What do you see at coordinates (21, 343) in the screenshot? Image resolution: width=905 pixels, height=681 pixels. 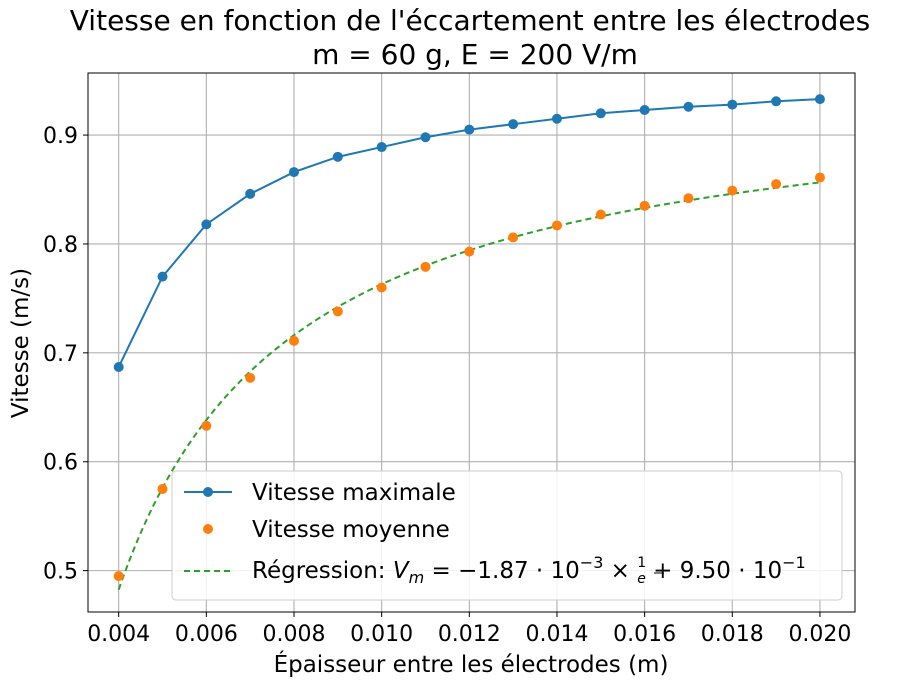 I see `y-axis-label: Vitesse (m/s)` at bounding box center [21, 343].